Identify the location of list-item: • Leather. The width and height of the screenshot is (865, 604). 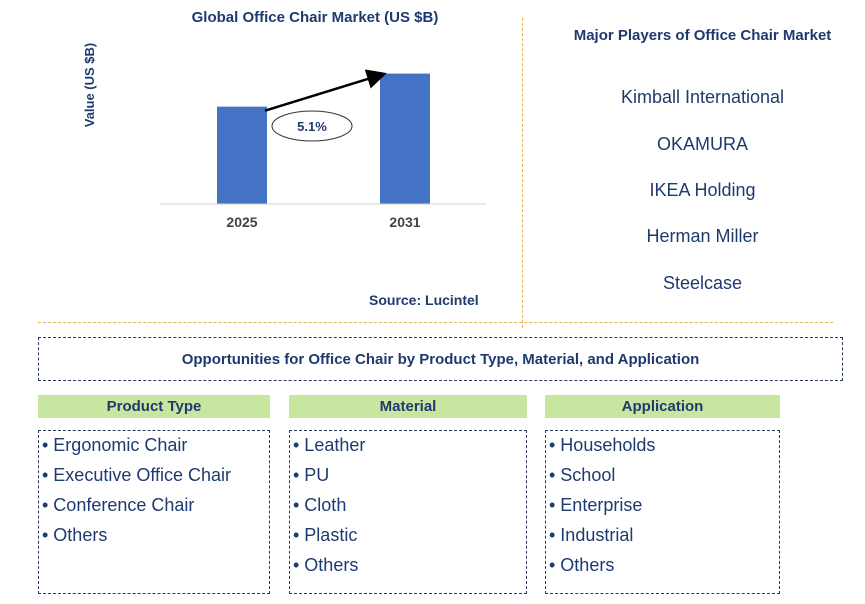
(329, 445).